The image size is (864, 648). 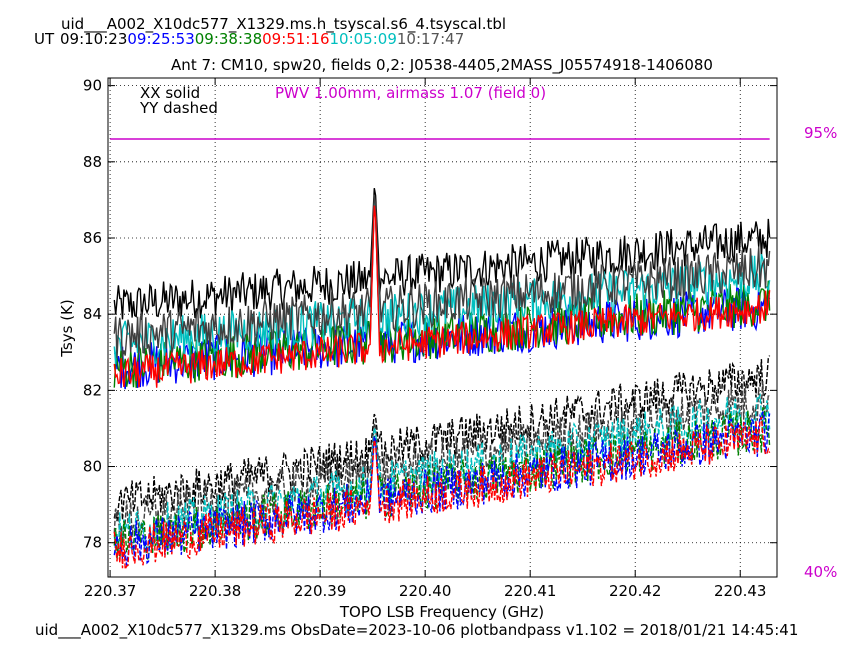 I want to click on y-tick-label: 84, so click(x=92, y=314).